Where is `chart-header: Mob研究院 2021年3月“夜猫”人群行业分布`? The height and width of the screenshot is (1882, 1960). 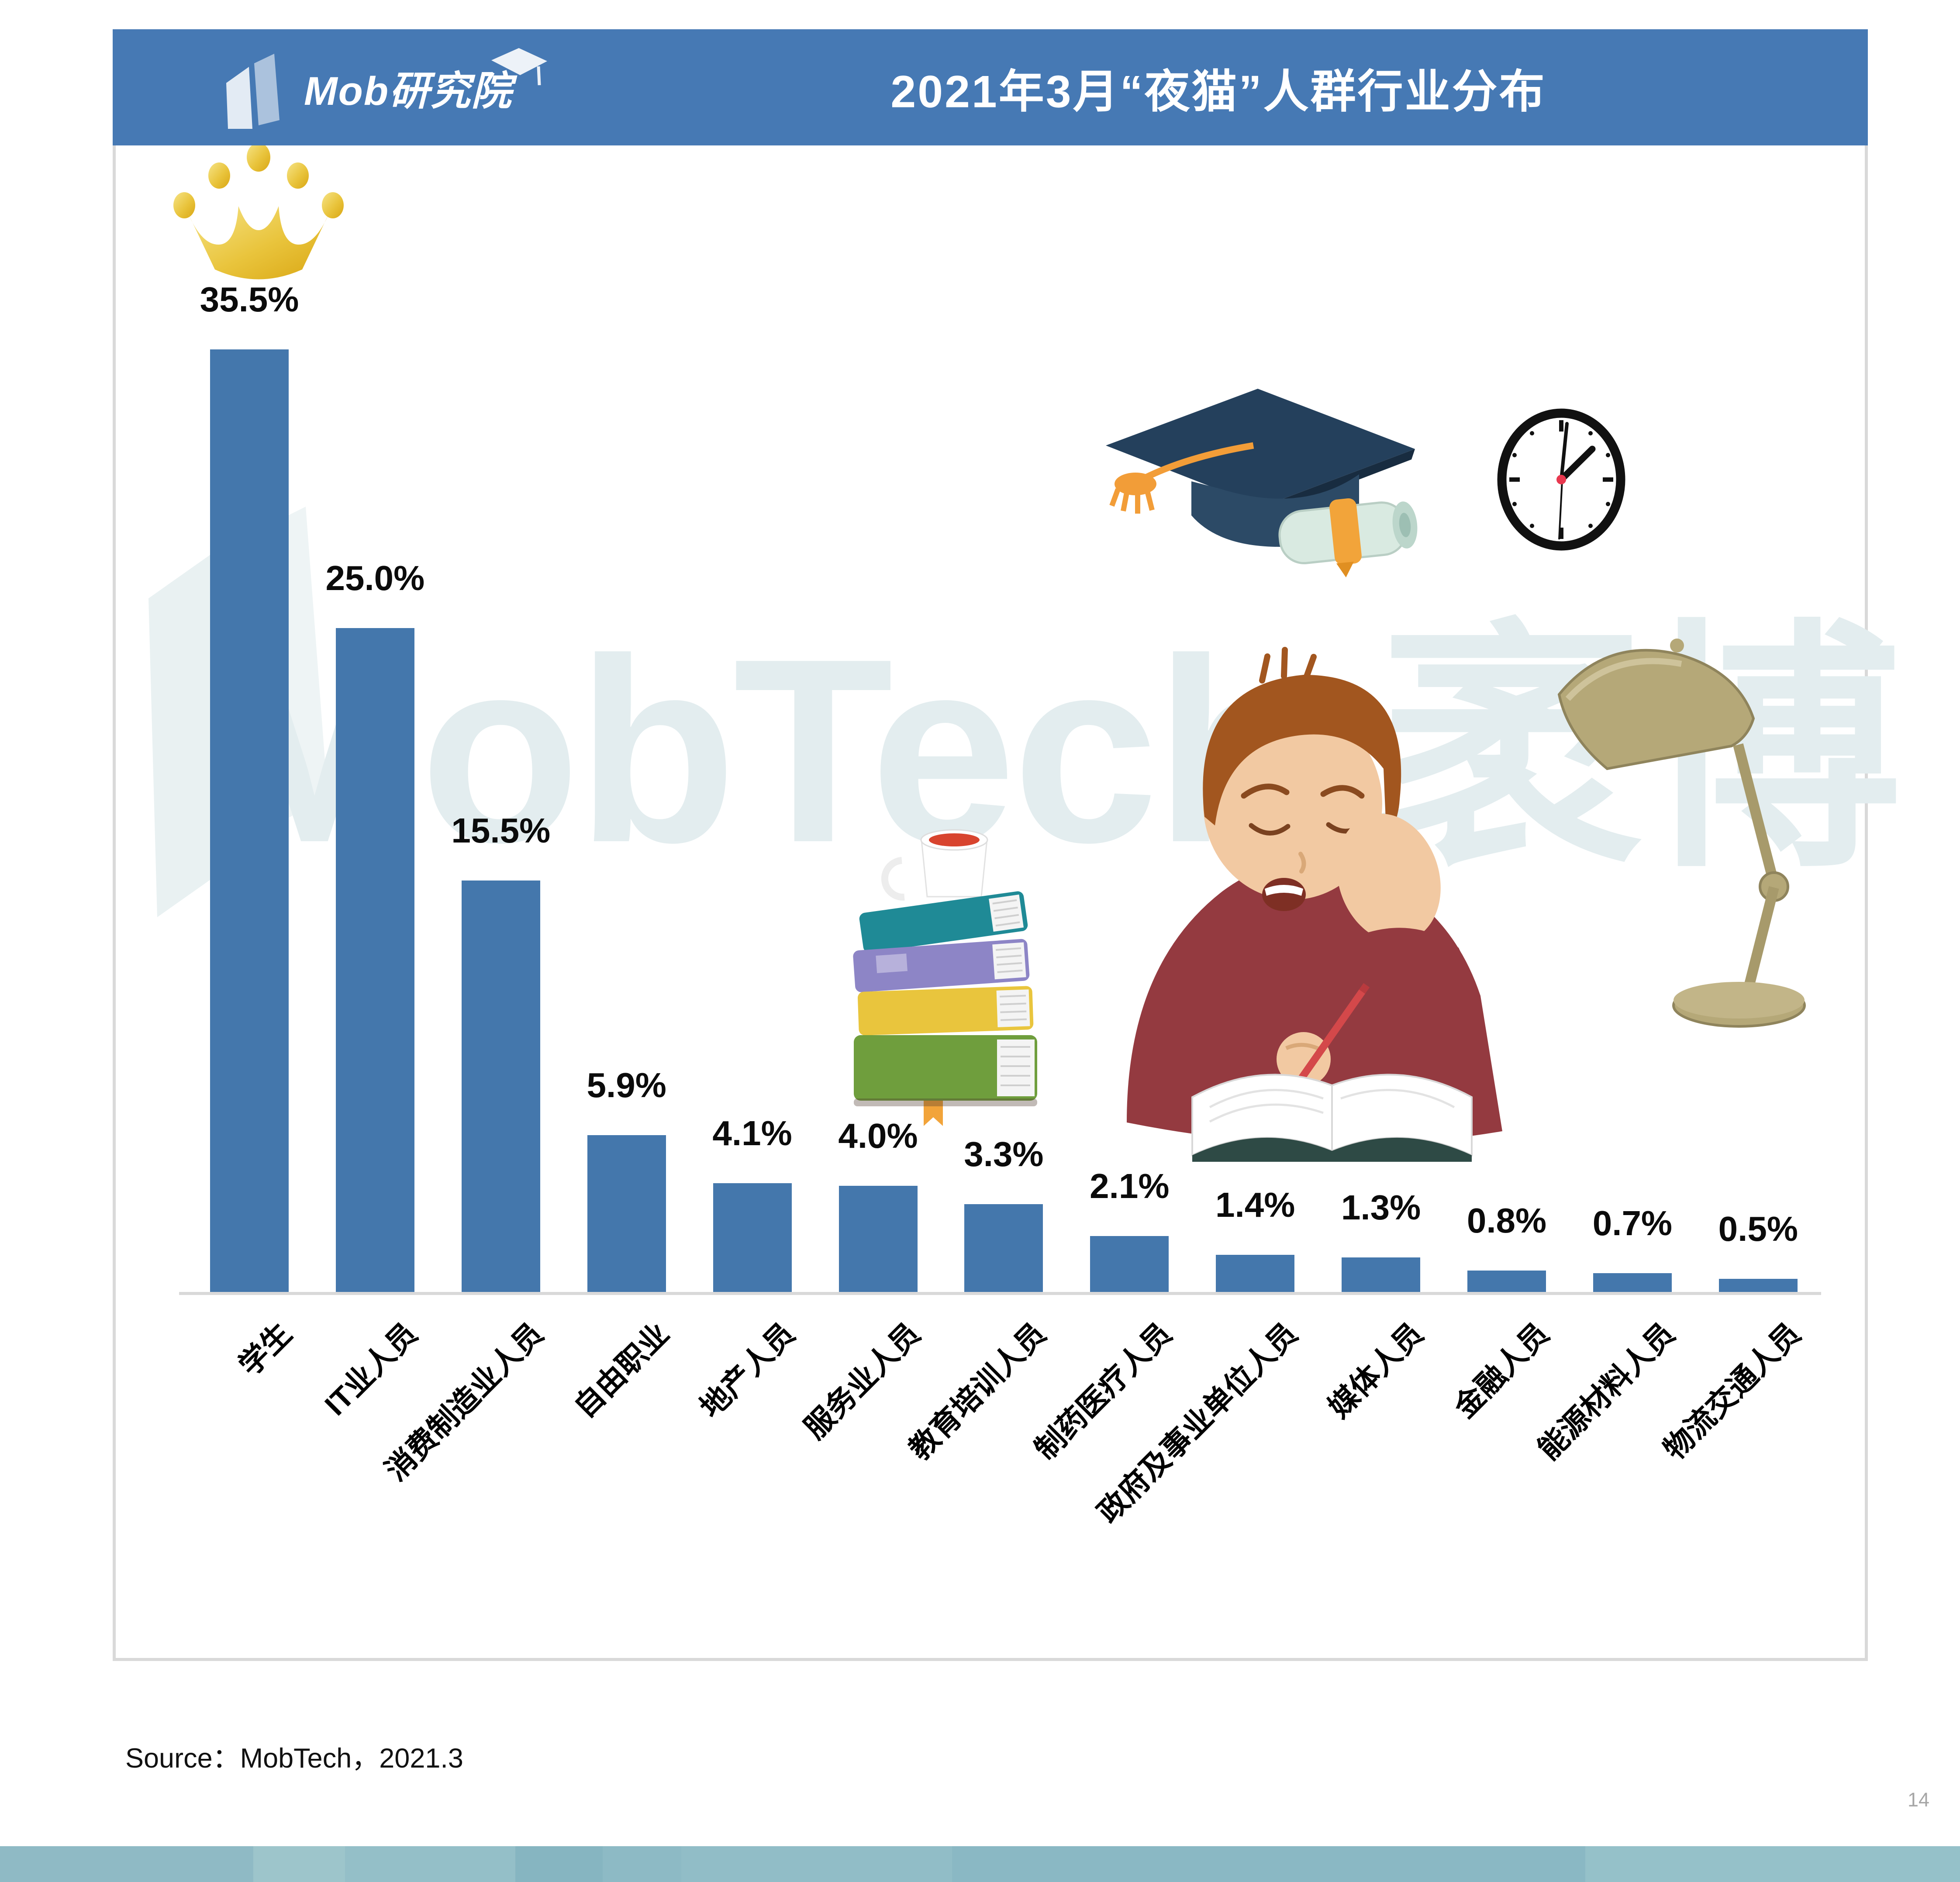
chart-header: Mob研究院 2021年3月“夜猫”人群行业分布 is located at coordinates (990, 87).